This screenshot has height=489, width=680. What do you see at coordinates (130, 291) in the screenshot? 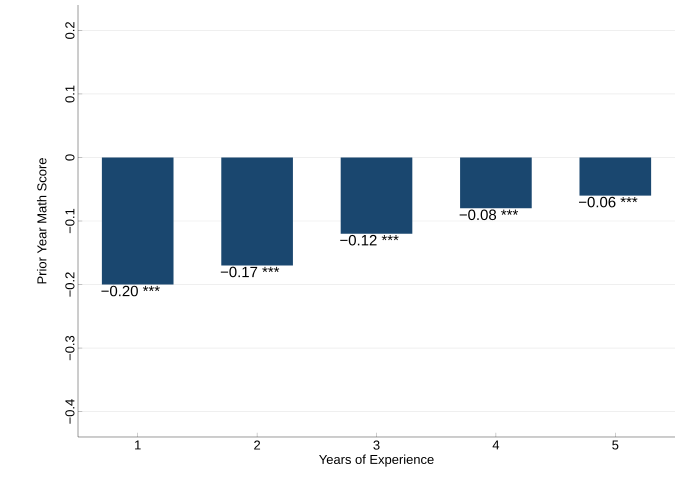
I see `data-label: −0.20 ***` at bounding box center [130, 291].